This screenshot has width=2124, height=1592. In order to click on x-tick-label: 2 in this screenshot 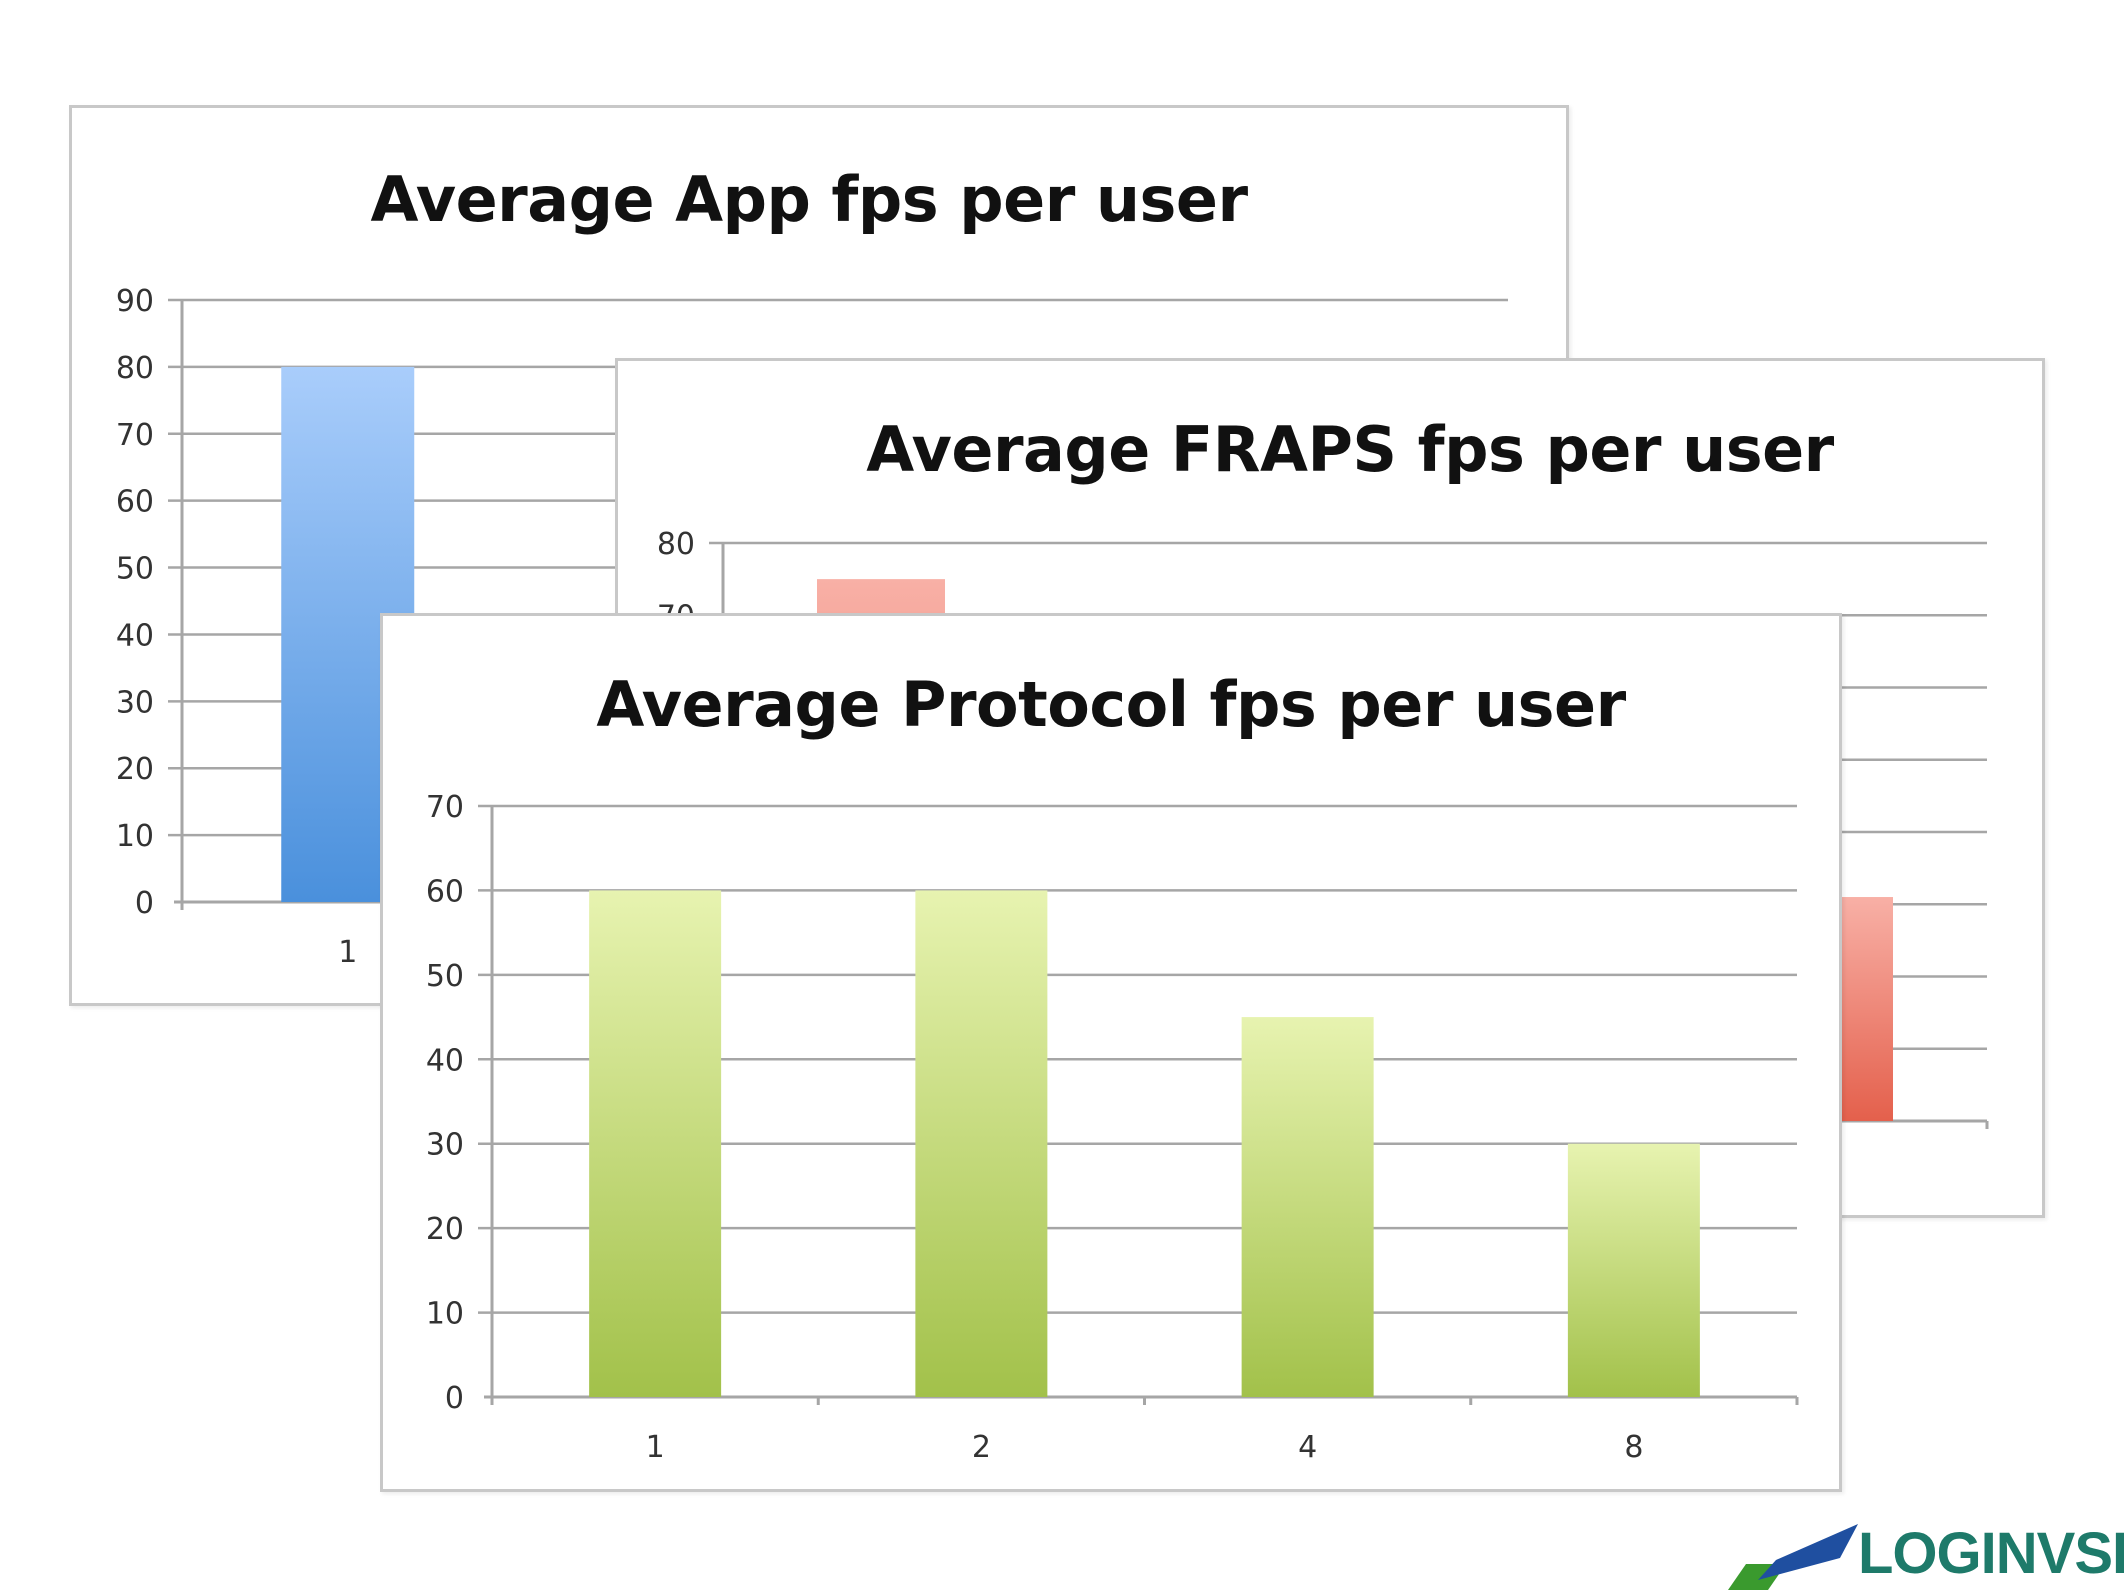, I will do `click(981, 1447)`.